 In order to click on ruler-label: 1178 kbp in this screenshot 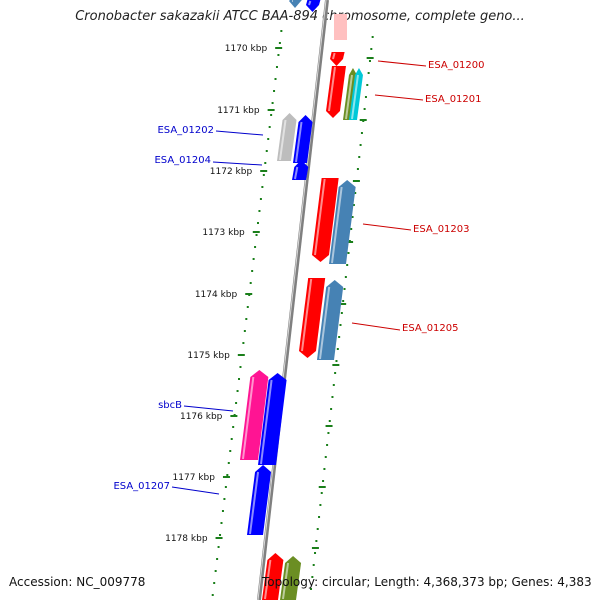, I will do `click(186, 539)`.